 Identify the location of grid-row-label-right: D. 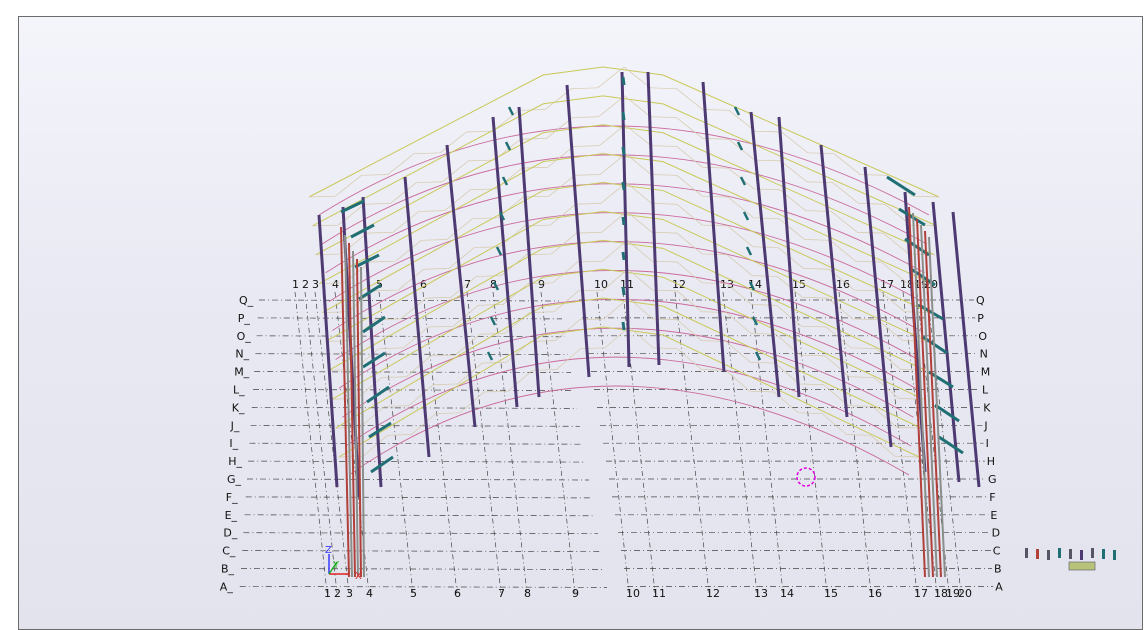
(996, 533).